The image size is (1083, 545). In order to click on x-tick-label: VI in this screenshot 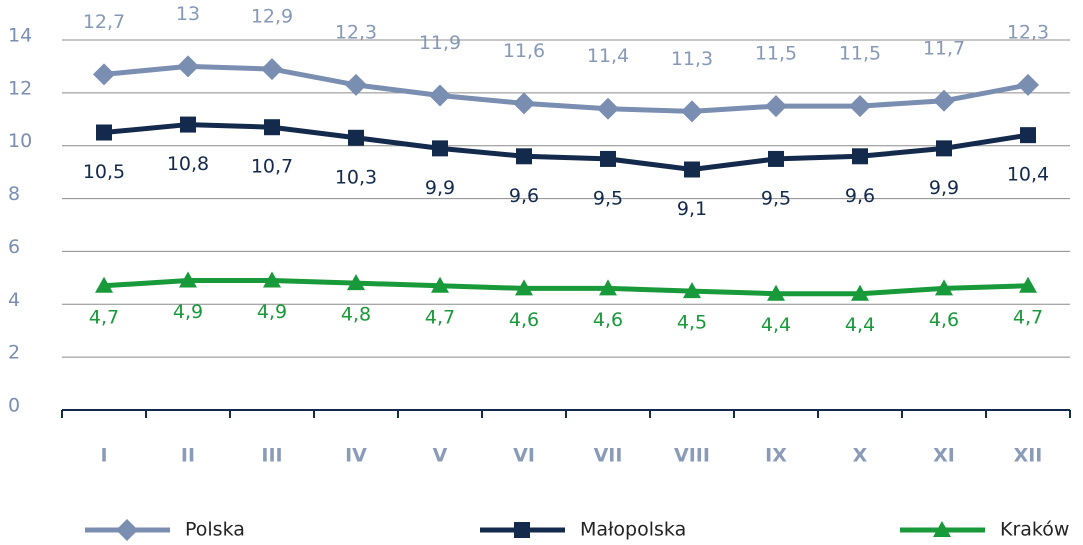, I will do `click(524, 456)`.